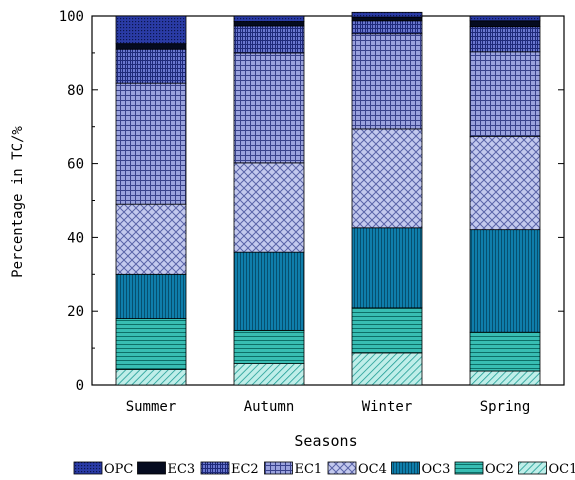 The width and height of the screenshot is (575, 480). I want to click on y-tick-label: 20, so click(75, 312).